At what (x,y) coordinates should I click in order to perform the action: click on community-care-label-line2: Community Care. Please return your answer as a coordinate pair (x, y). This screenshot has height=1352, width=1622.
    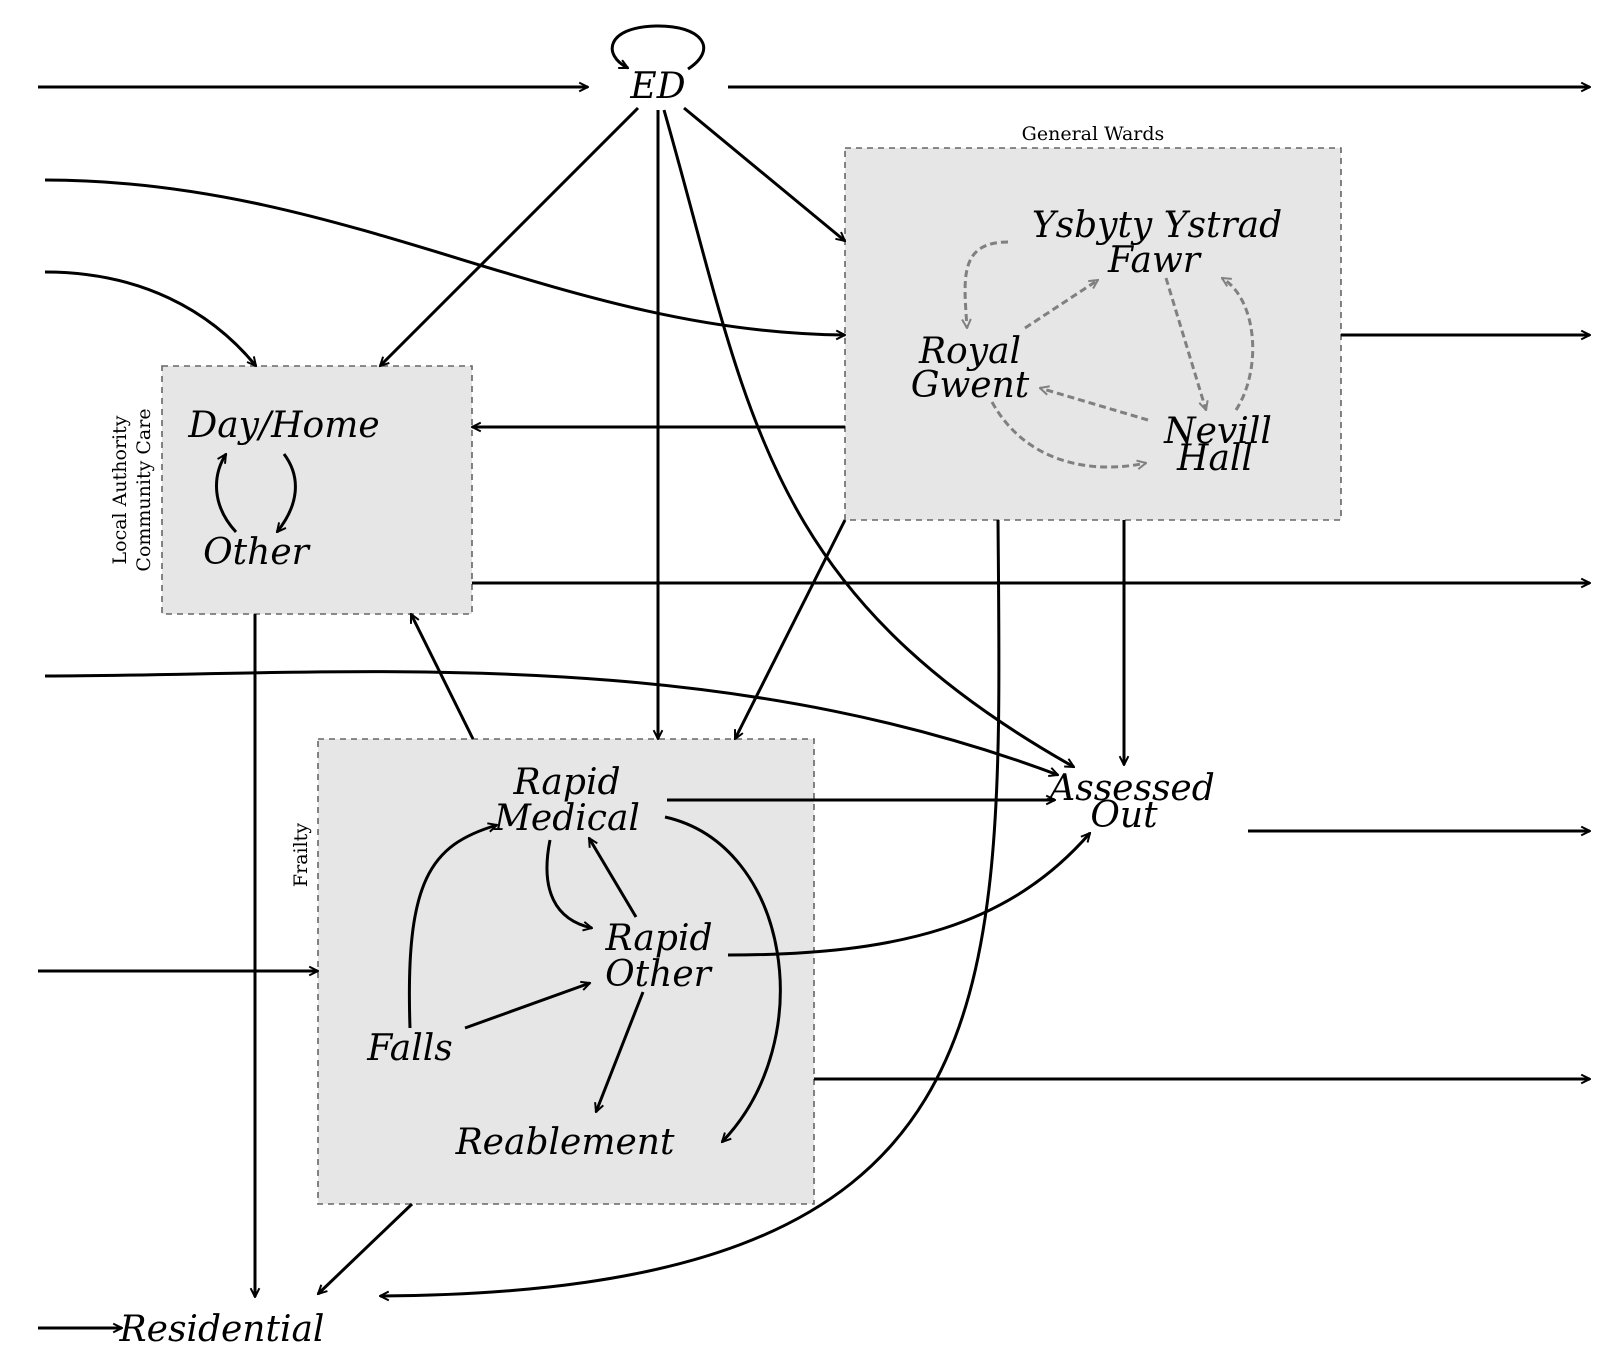
    Looking at the image, I should click on (144, 489).